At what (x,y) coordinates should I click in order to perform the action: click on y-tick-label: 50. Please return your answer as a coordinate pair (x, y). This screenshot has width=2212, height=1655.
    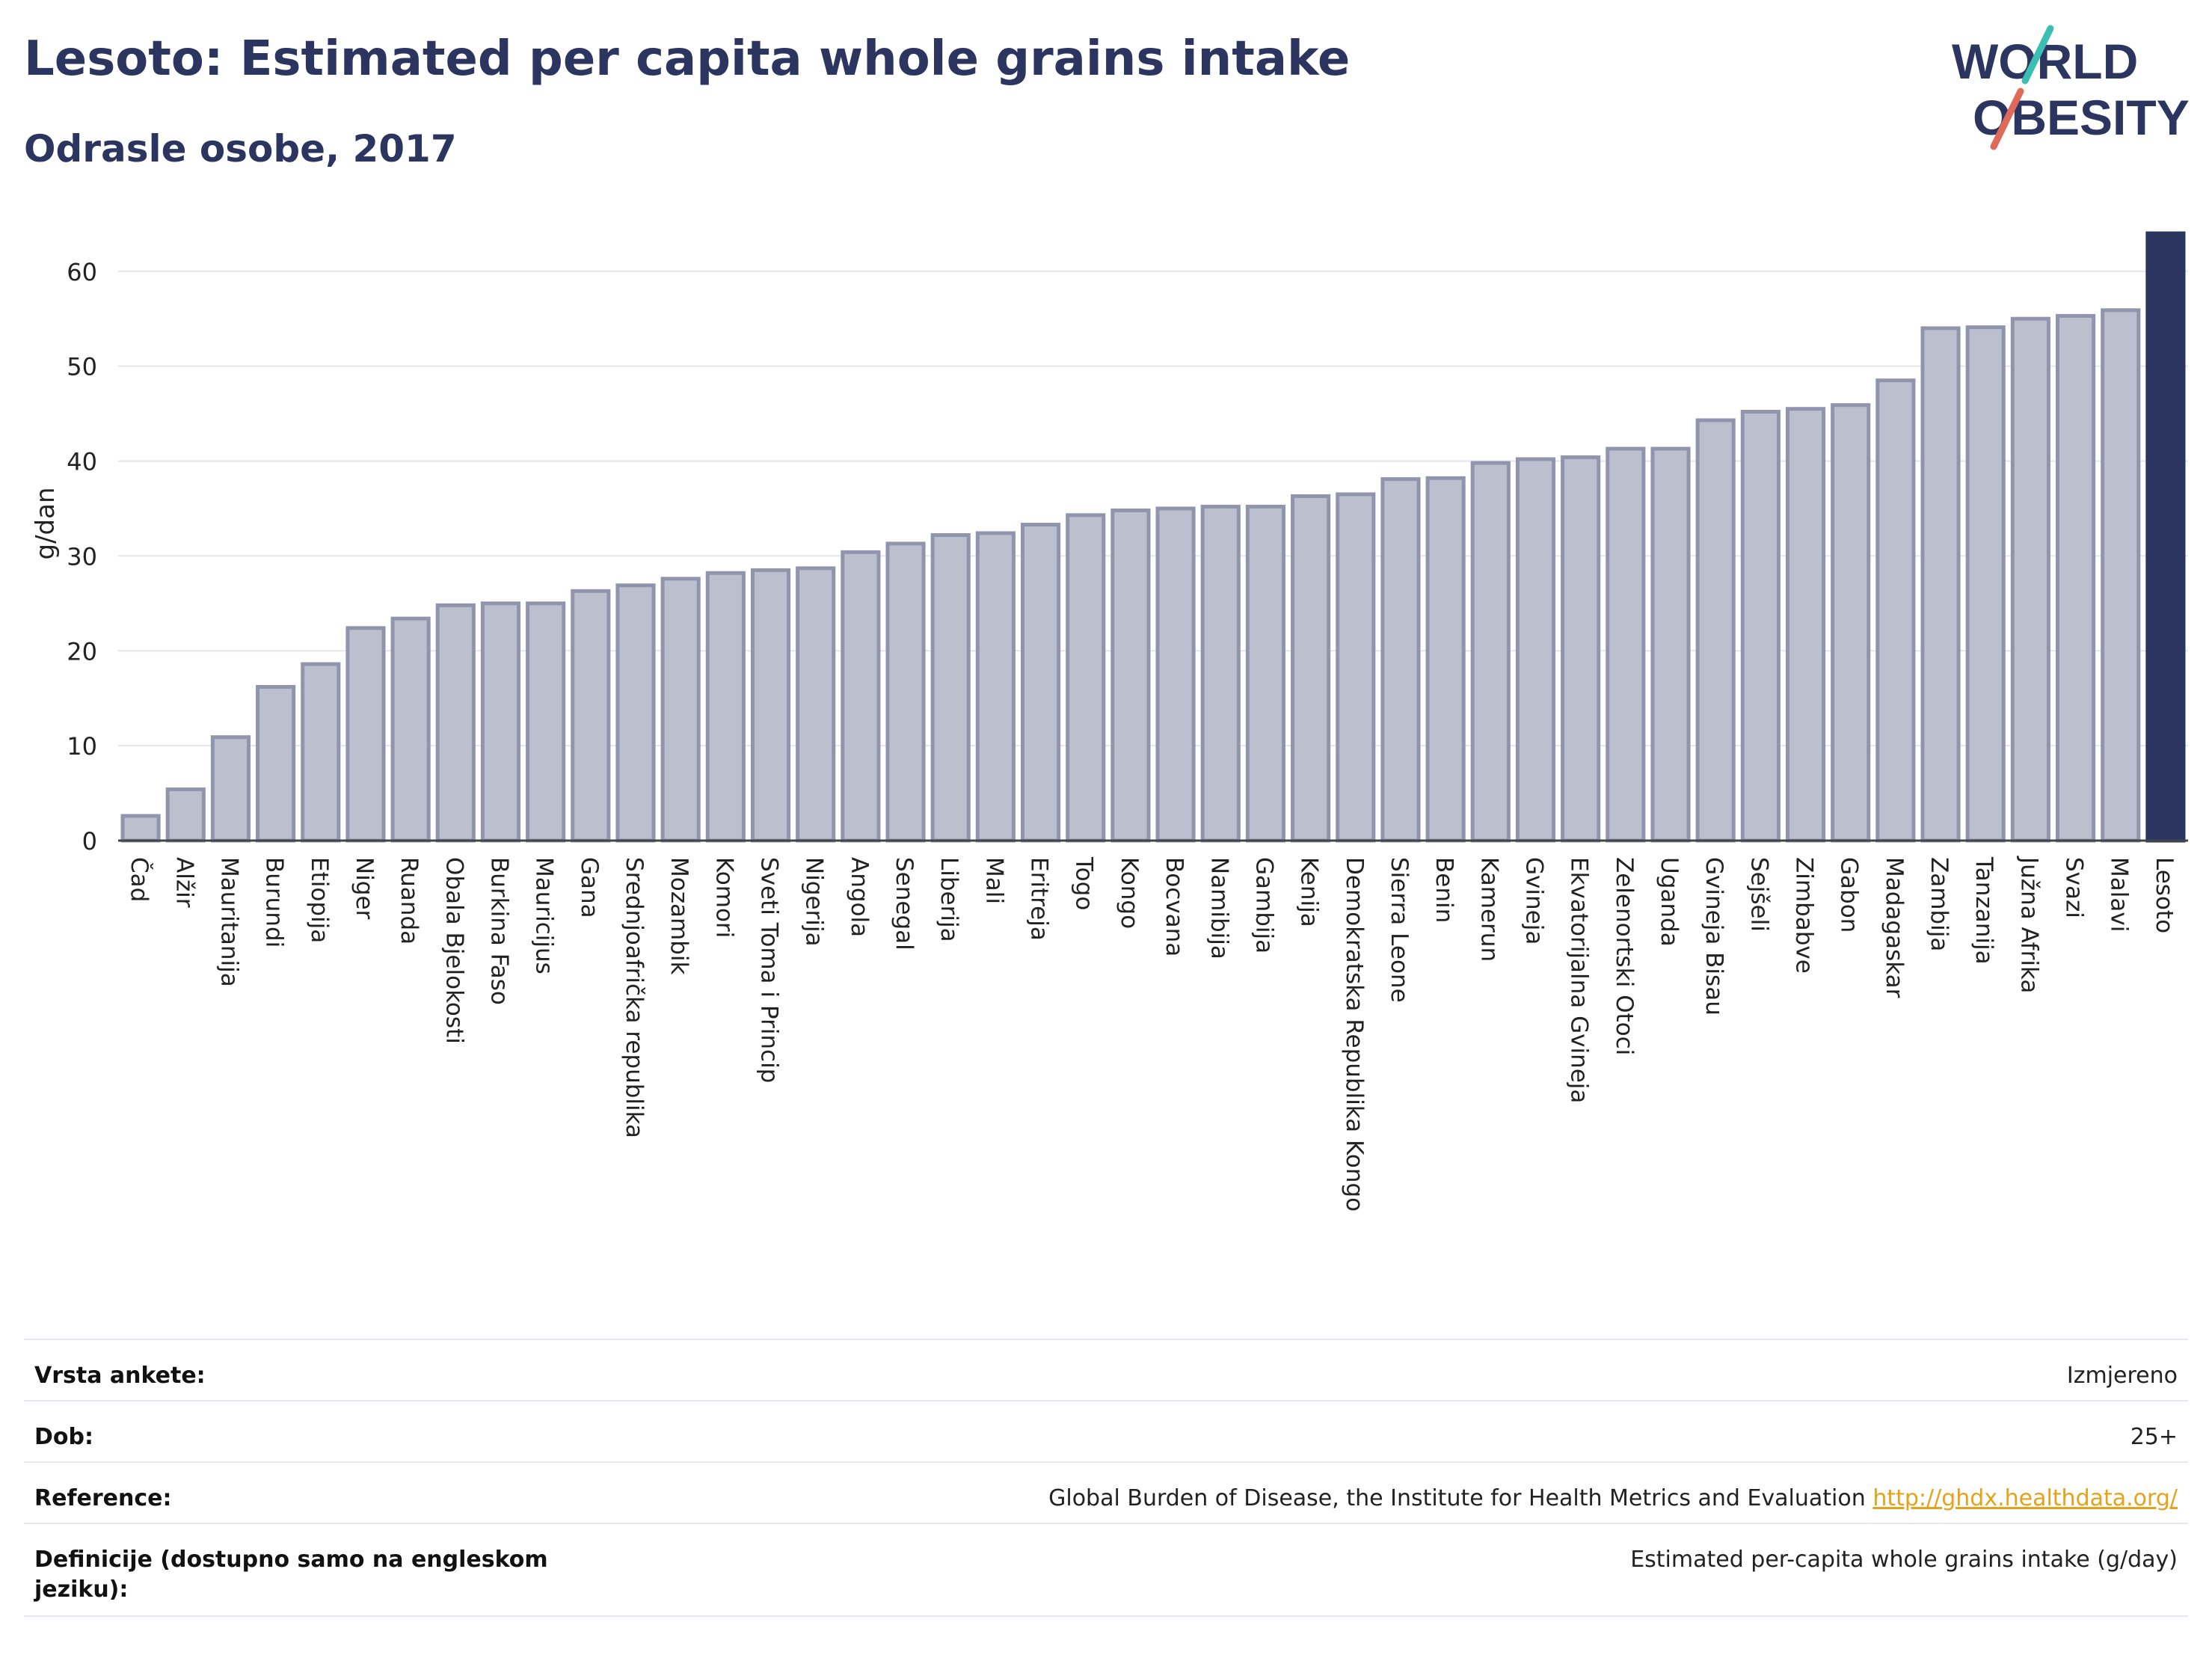
    Looking at the image, I should click on (82, 367).